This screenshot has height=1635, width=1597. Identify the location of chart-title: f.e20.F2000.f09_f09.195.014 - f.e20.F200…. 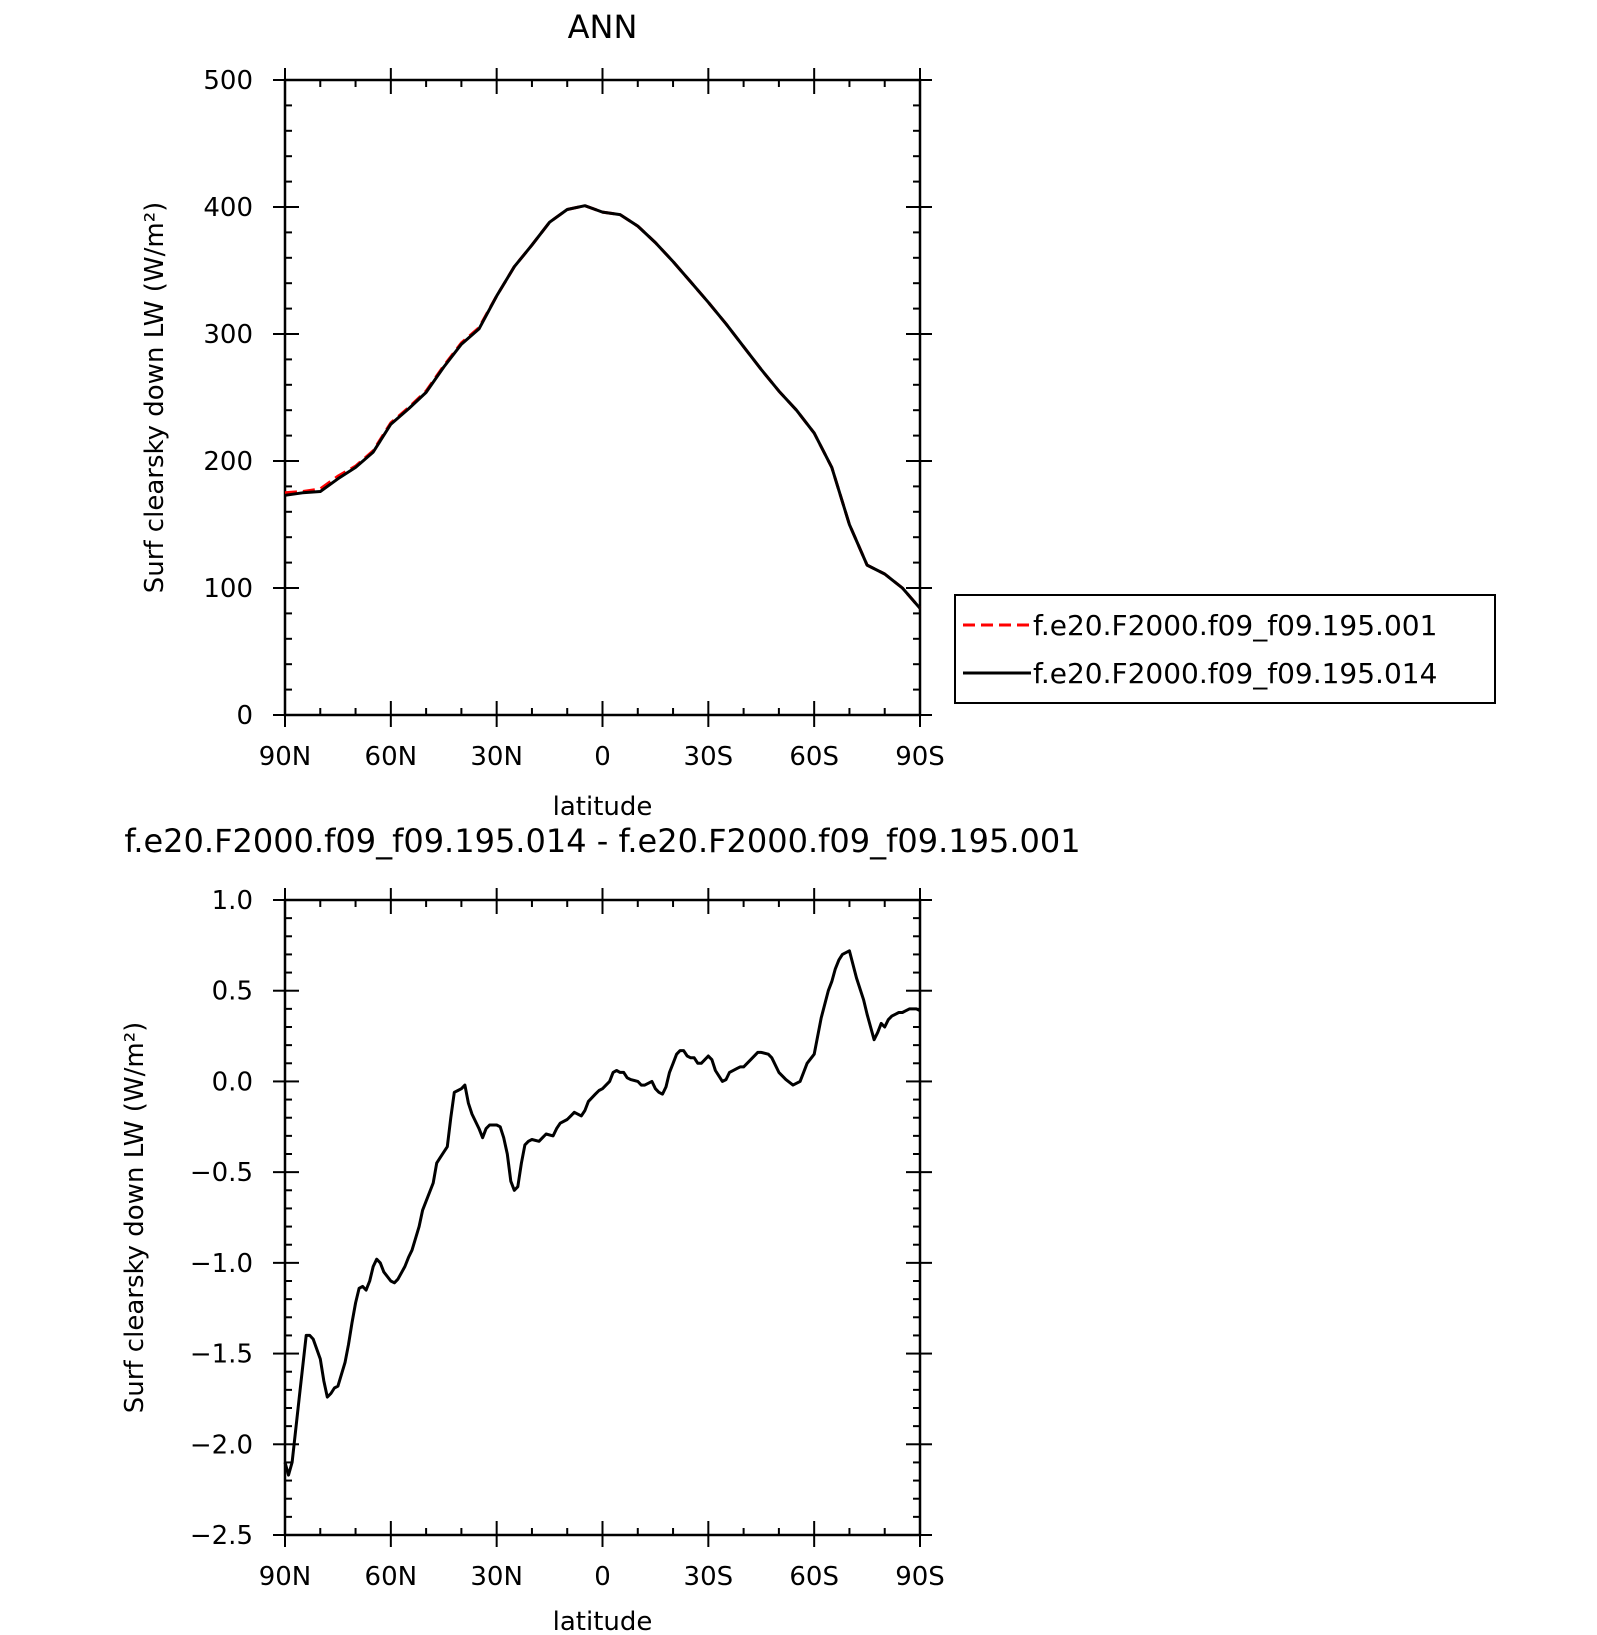
(602, 841).